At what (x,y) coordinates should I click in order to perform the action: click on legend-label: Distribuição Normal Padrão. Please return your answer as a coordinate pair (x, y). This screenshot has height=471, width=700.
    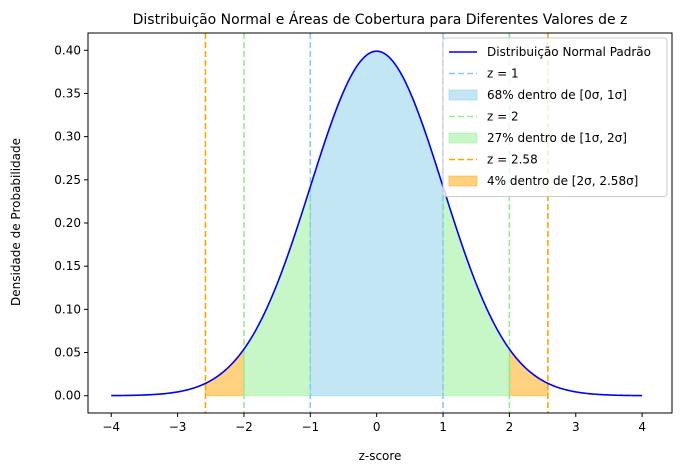
    Looking at the image, I should click on (569, 52).